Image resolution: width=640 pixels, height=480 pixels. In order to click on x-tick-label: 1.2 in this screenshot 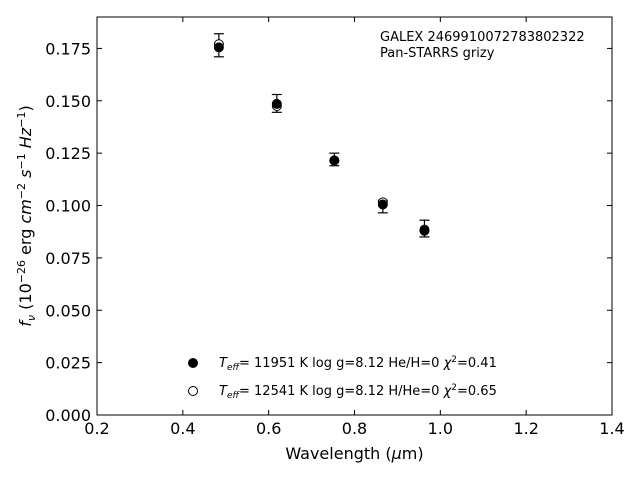, I will do `click(525, 428)`.